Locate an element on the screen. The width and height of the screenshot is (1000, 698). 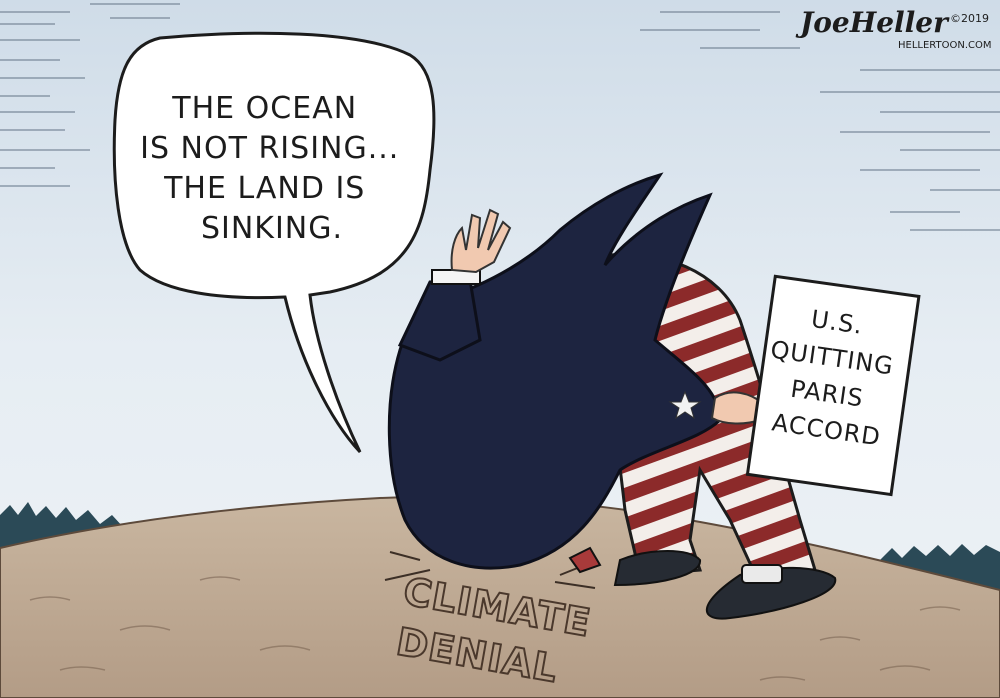
speech-line-3: THE LAND IS is located at coordinates (264, 188).